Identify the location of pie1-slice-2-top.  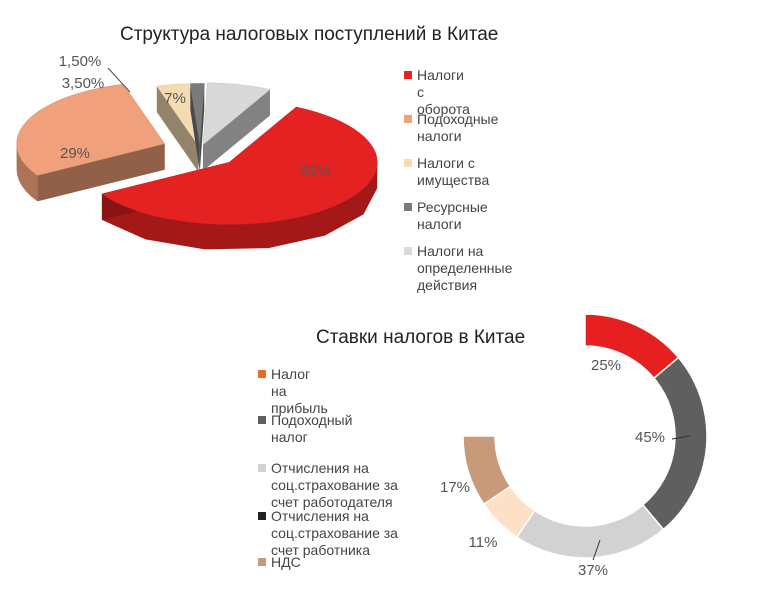
(177, 114).